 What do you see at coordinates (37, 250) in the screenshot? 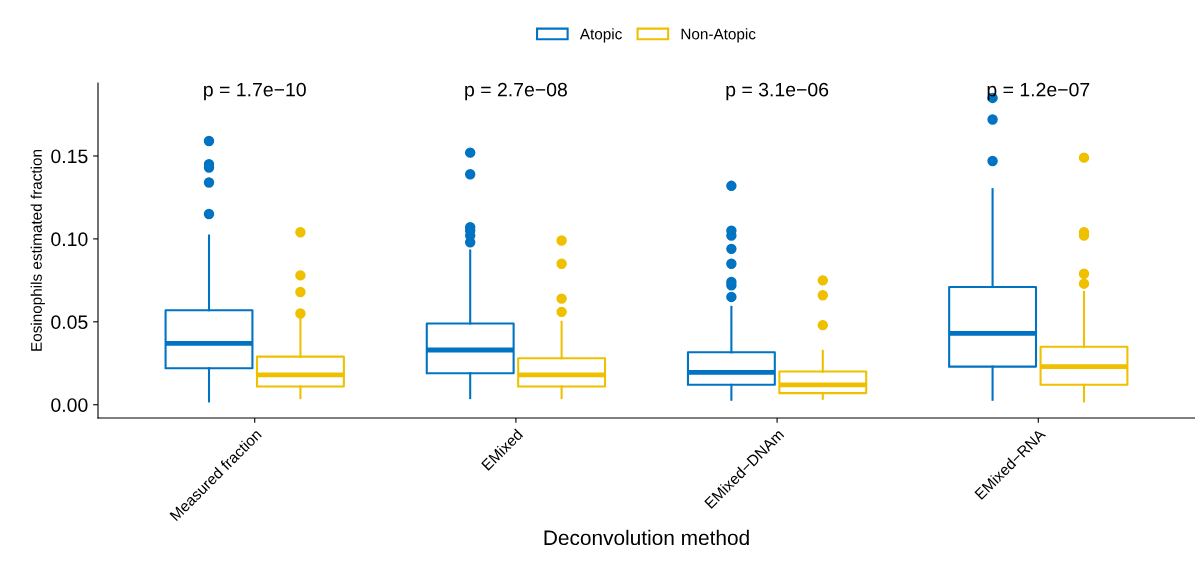
I see `y-axis-title: Eosinophils estimated fraction` at bounding box center [37, 250].